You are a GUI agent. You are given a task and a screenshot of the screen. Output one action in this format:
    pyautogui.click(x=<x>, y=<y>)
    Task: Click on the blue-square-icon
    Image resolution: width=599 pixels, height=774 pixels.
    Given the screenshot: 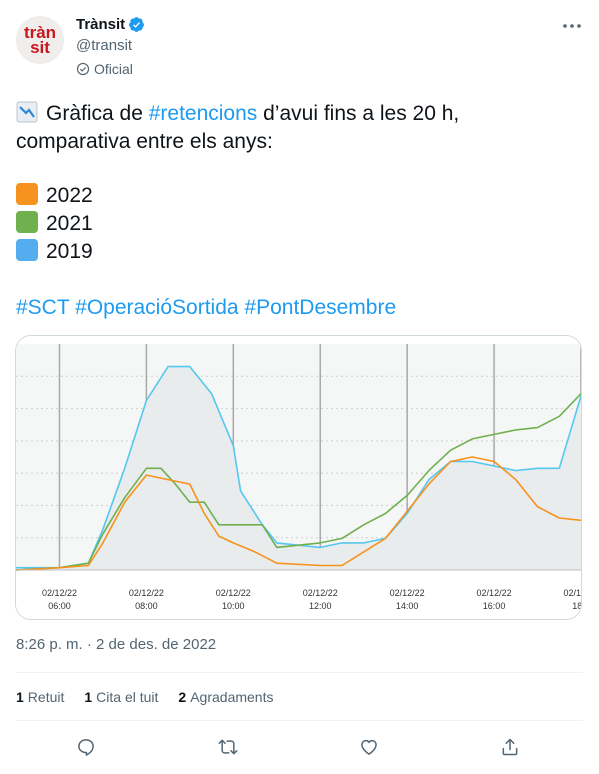 What is the action you would take?
    pyautogui.click(x=27, y=250)
    